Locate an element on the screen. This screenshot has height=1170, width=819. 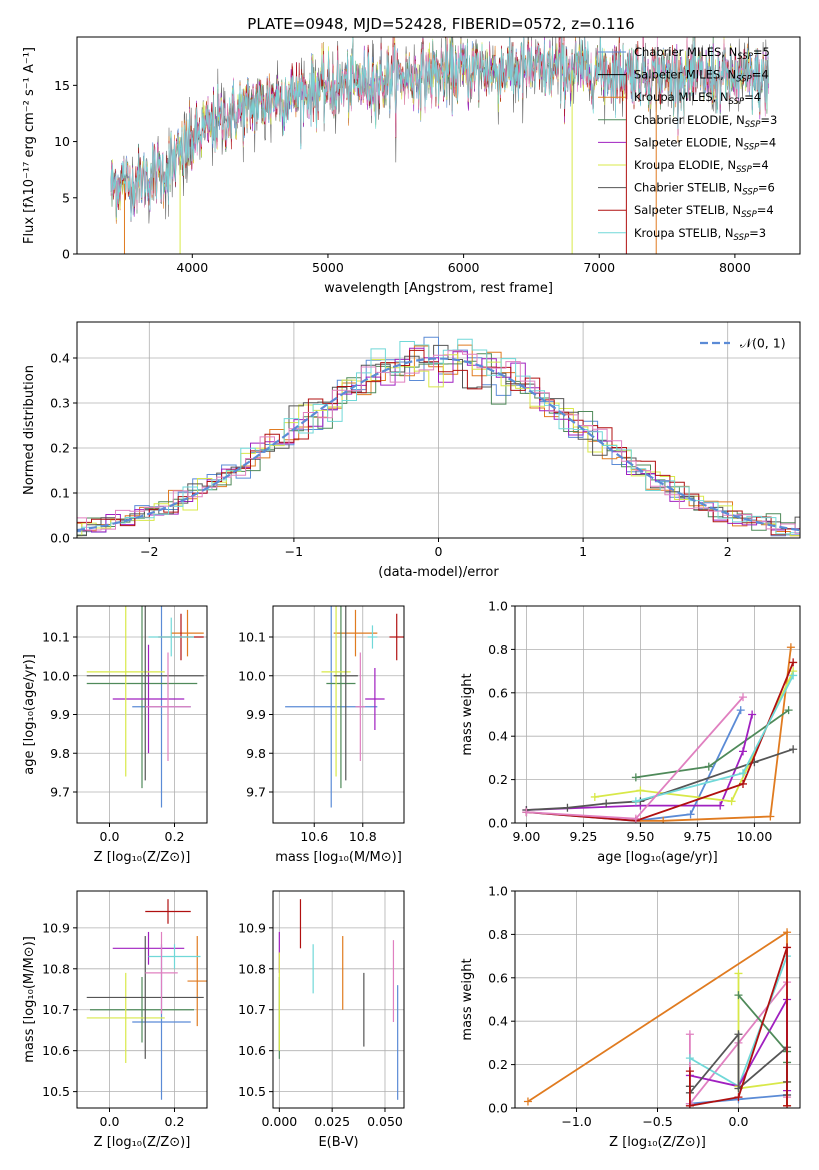
y-tick-label: 9.7 is located at coordinates (256, 792).